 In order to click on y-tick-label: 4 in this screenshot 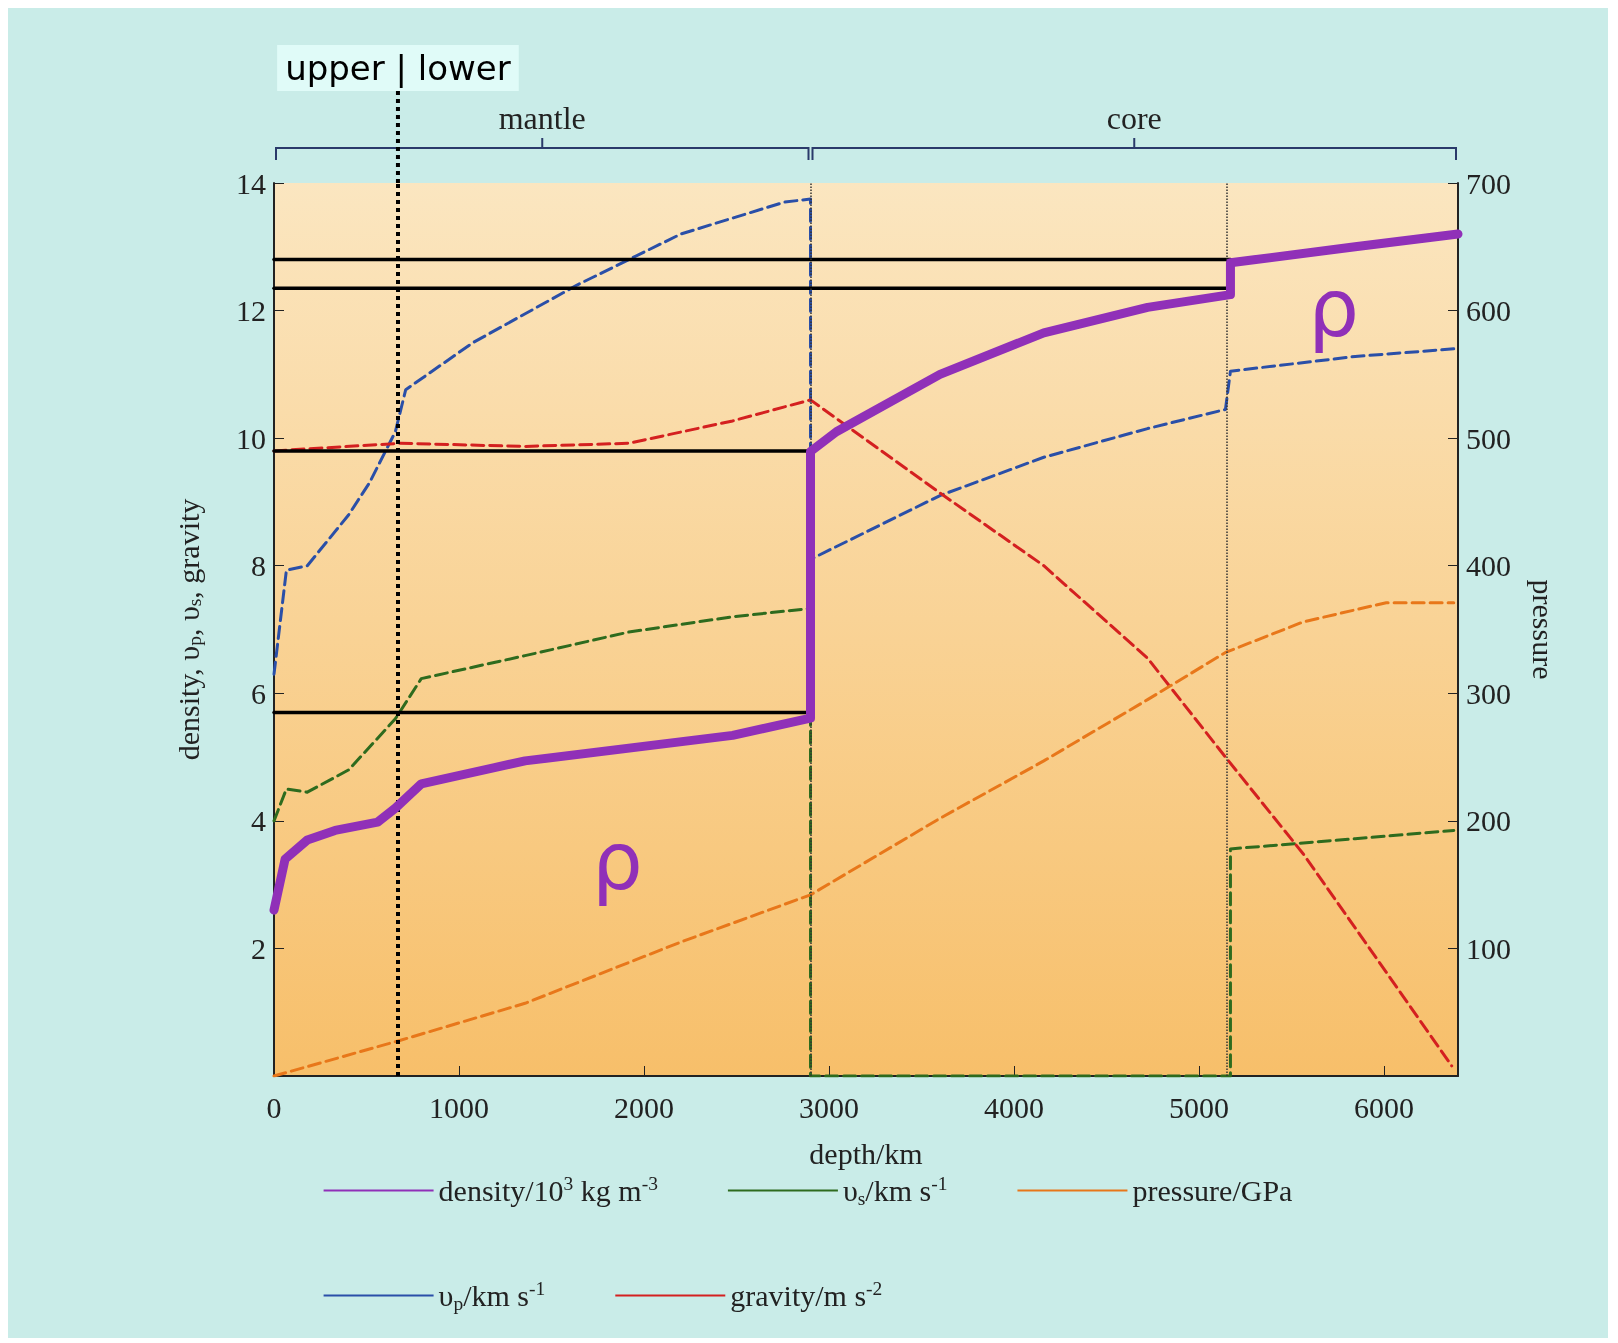, I will do `click(258, 821)`.